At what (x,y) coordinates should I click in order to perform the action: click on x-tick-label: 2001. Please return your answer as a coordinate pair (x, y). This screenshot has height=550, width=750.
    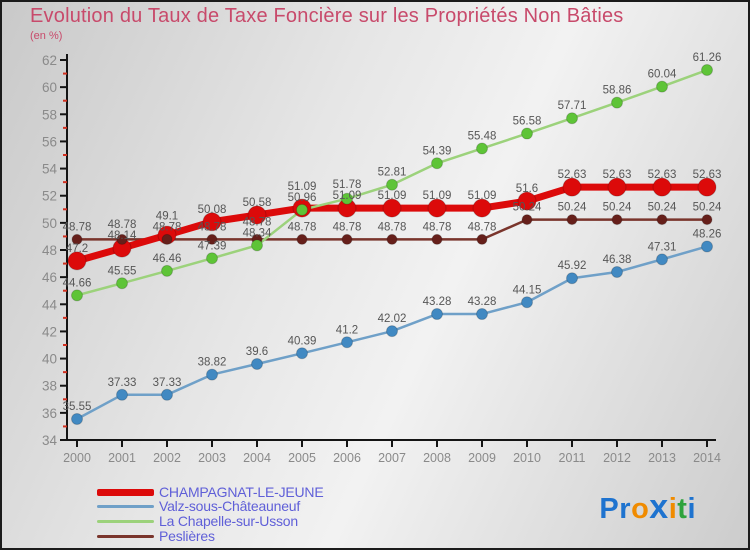
    Looking at the image, I should click on (122, 458).